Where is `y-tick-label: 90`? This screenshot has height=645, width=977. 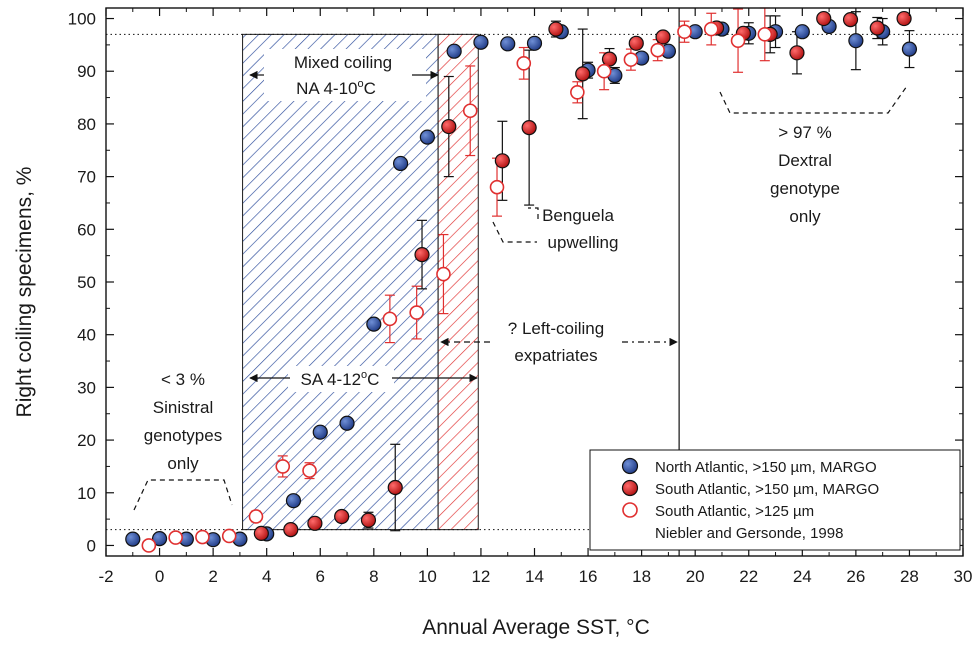 y-tick-label: 90 is located at coordinates (86, 71).